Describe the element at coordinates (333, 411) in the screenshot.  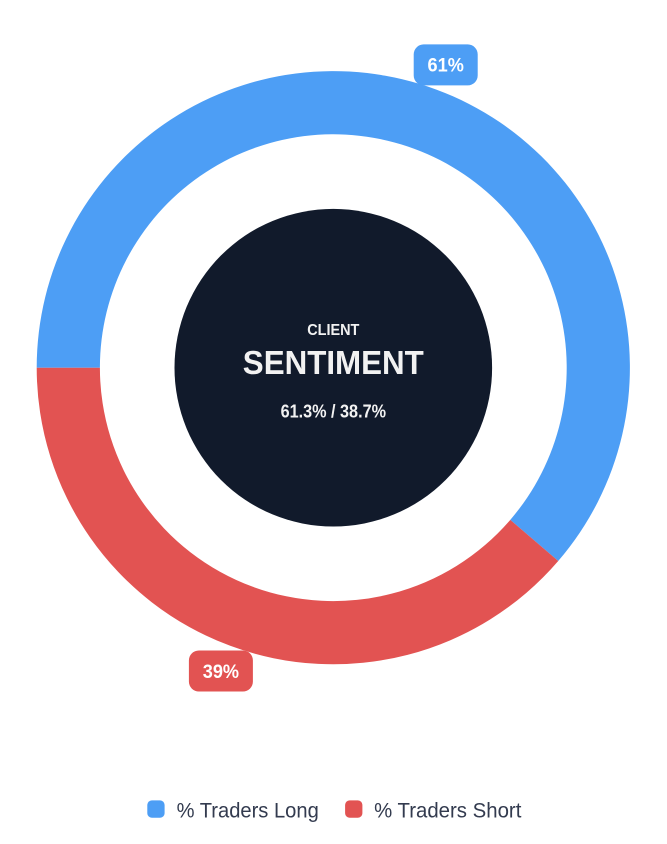
I see `svg-text: 61.3% / 38.7%` at that location.